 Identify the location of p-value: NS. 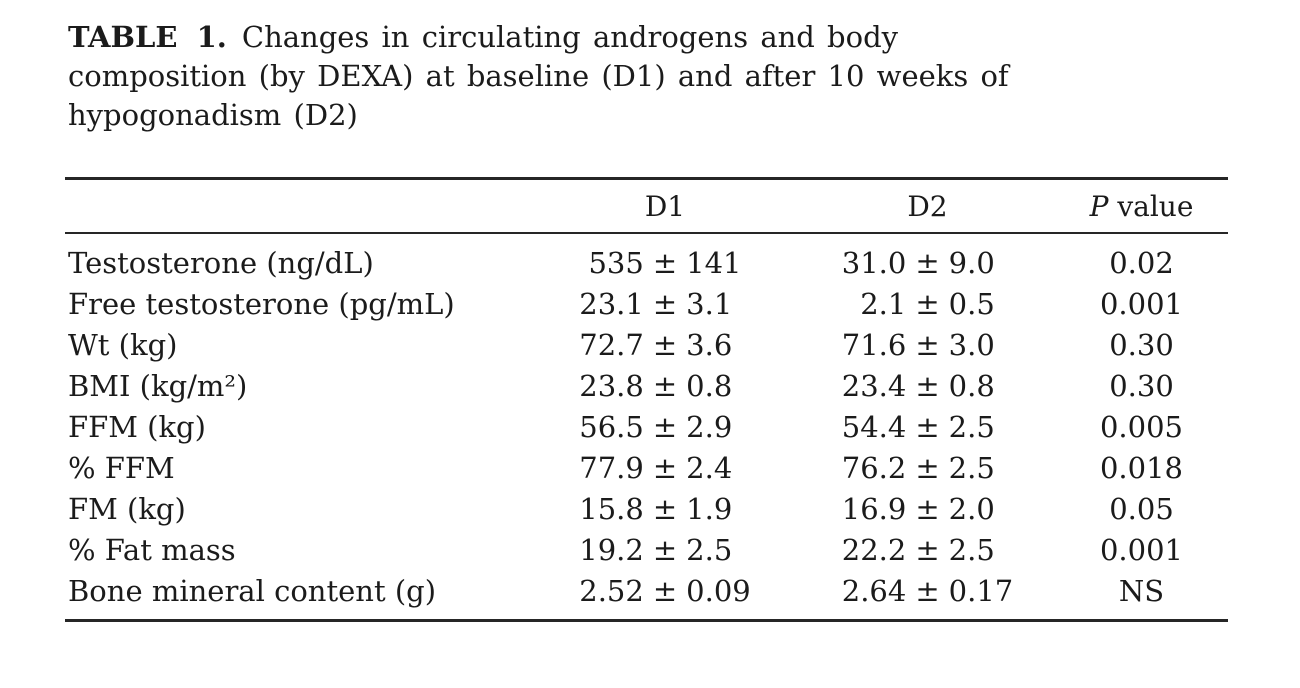
(1141, 596).